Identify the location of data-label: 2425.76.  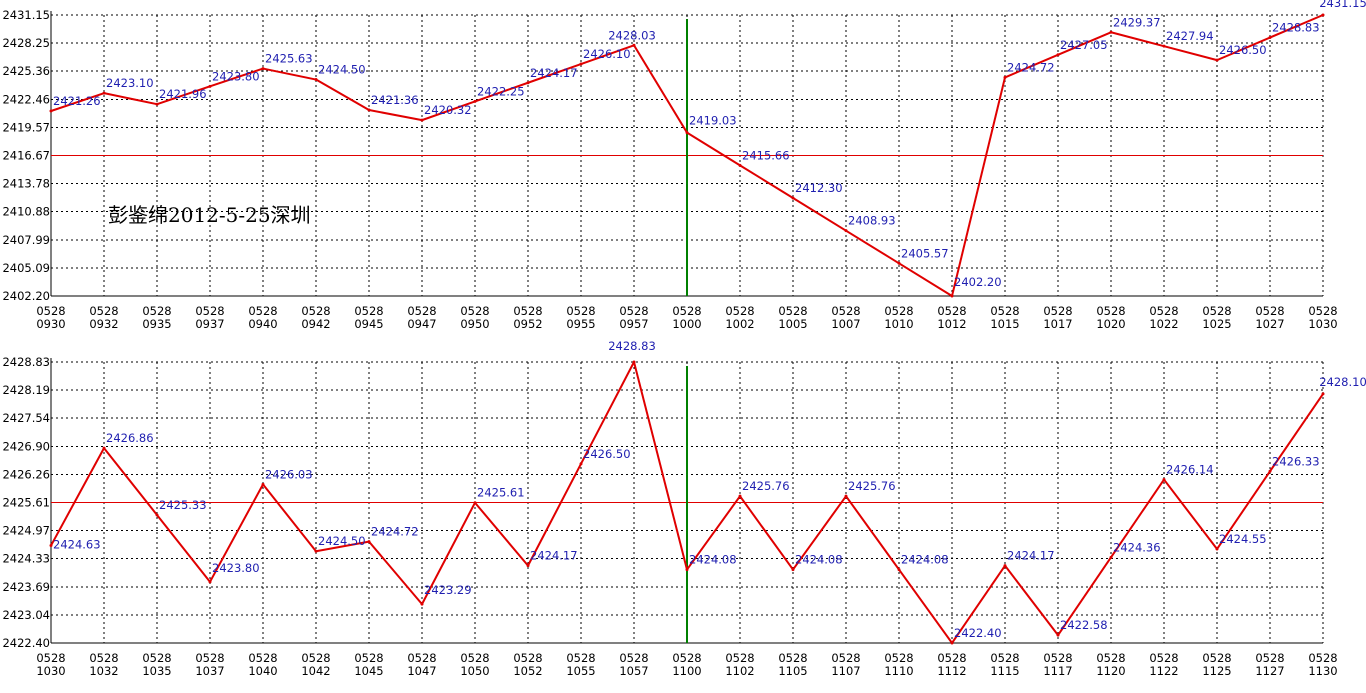
(872, 486).